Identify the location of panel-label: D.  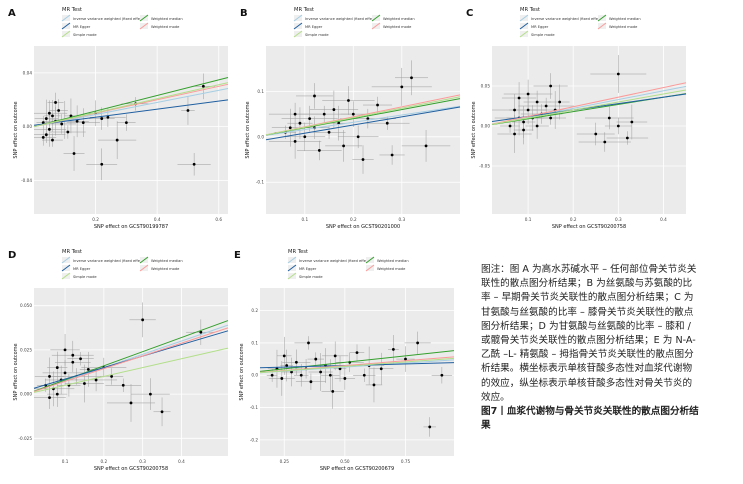
(12, 255).